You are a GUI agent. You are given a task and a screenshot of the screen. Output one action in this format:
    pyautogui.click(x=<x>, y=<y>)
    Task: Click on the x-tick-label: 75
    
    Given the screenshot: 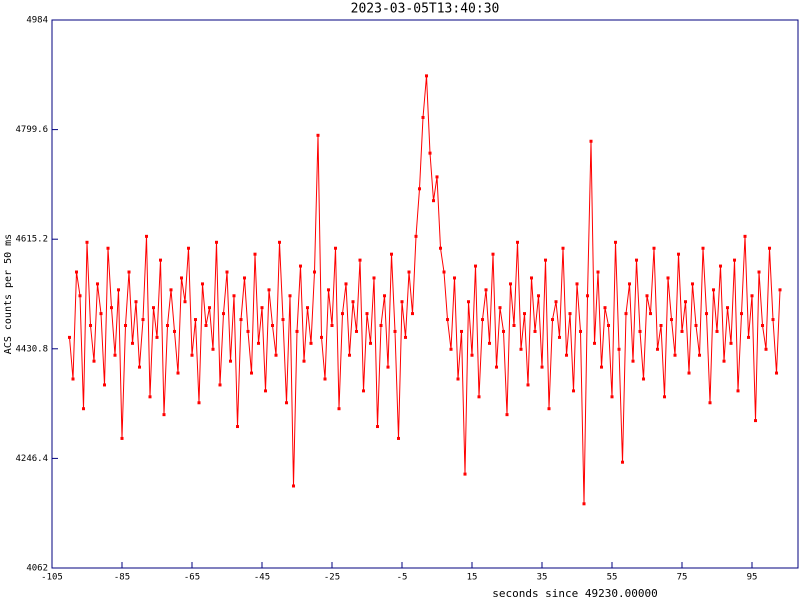 What is the action you would take?
    pyautogui.click(x=682, y=578)
    